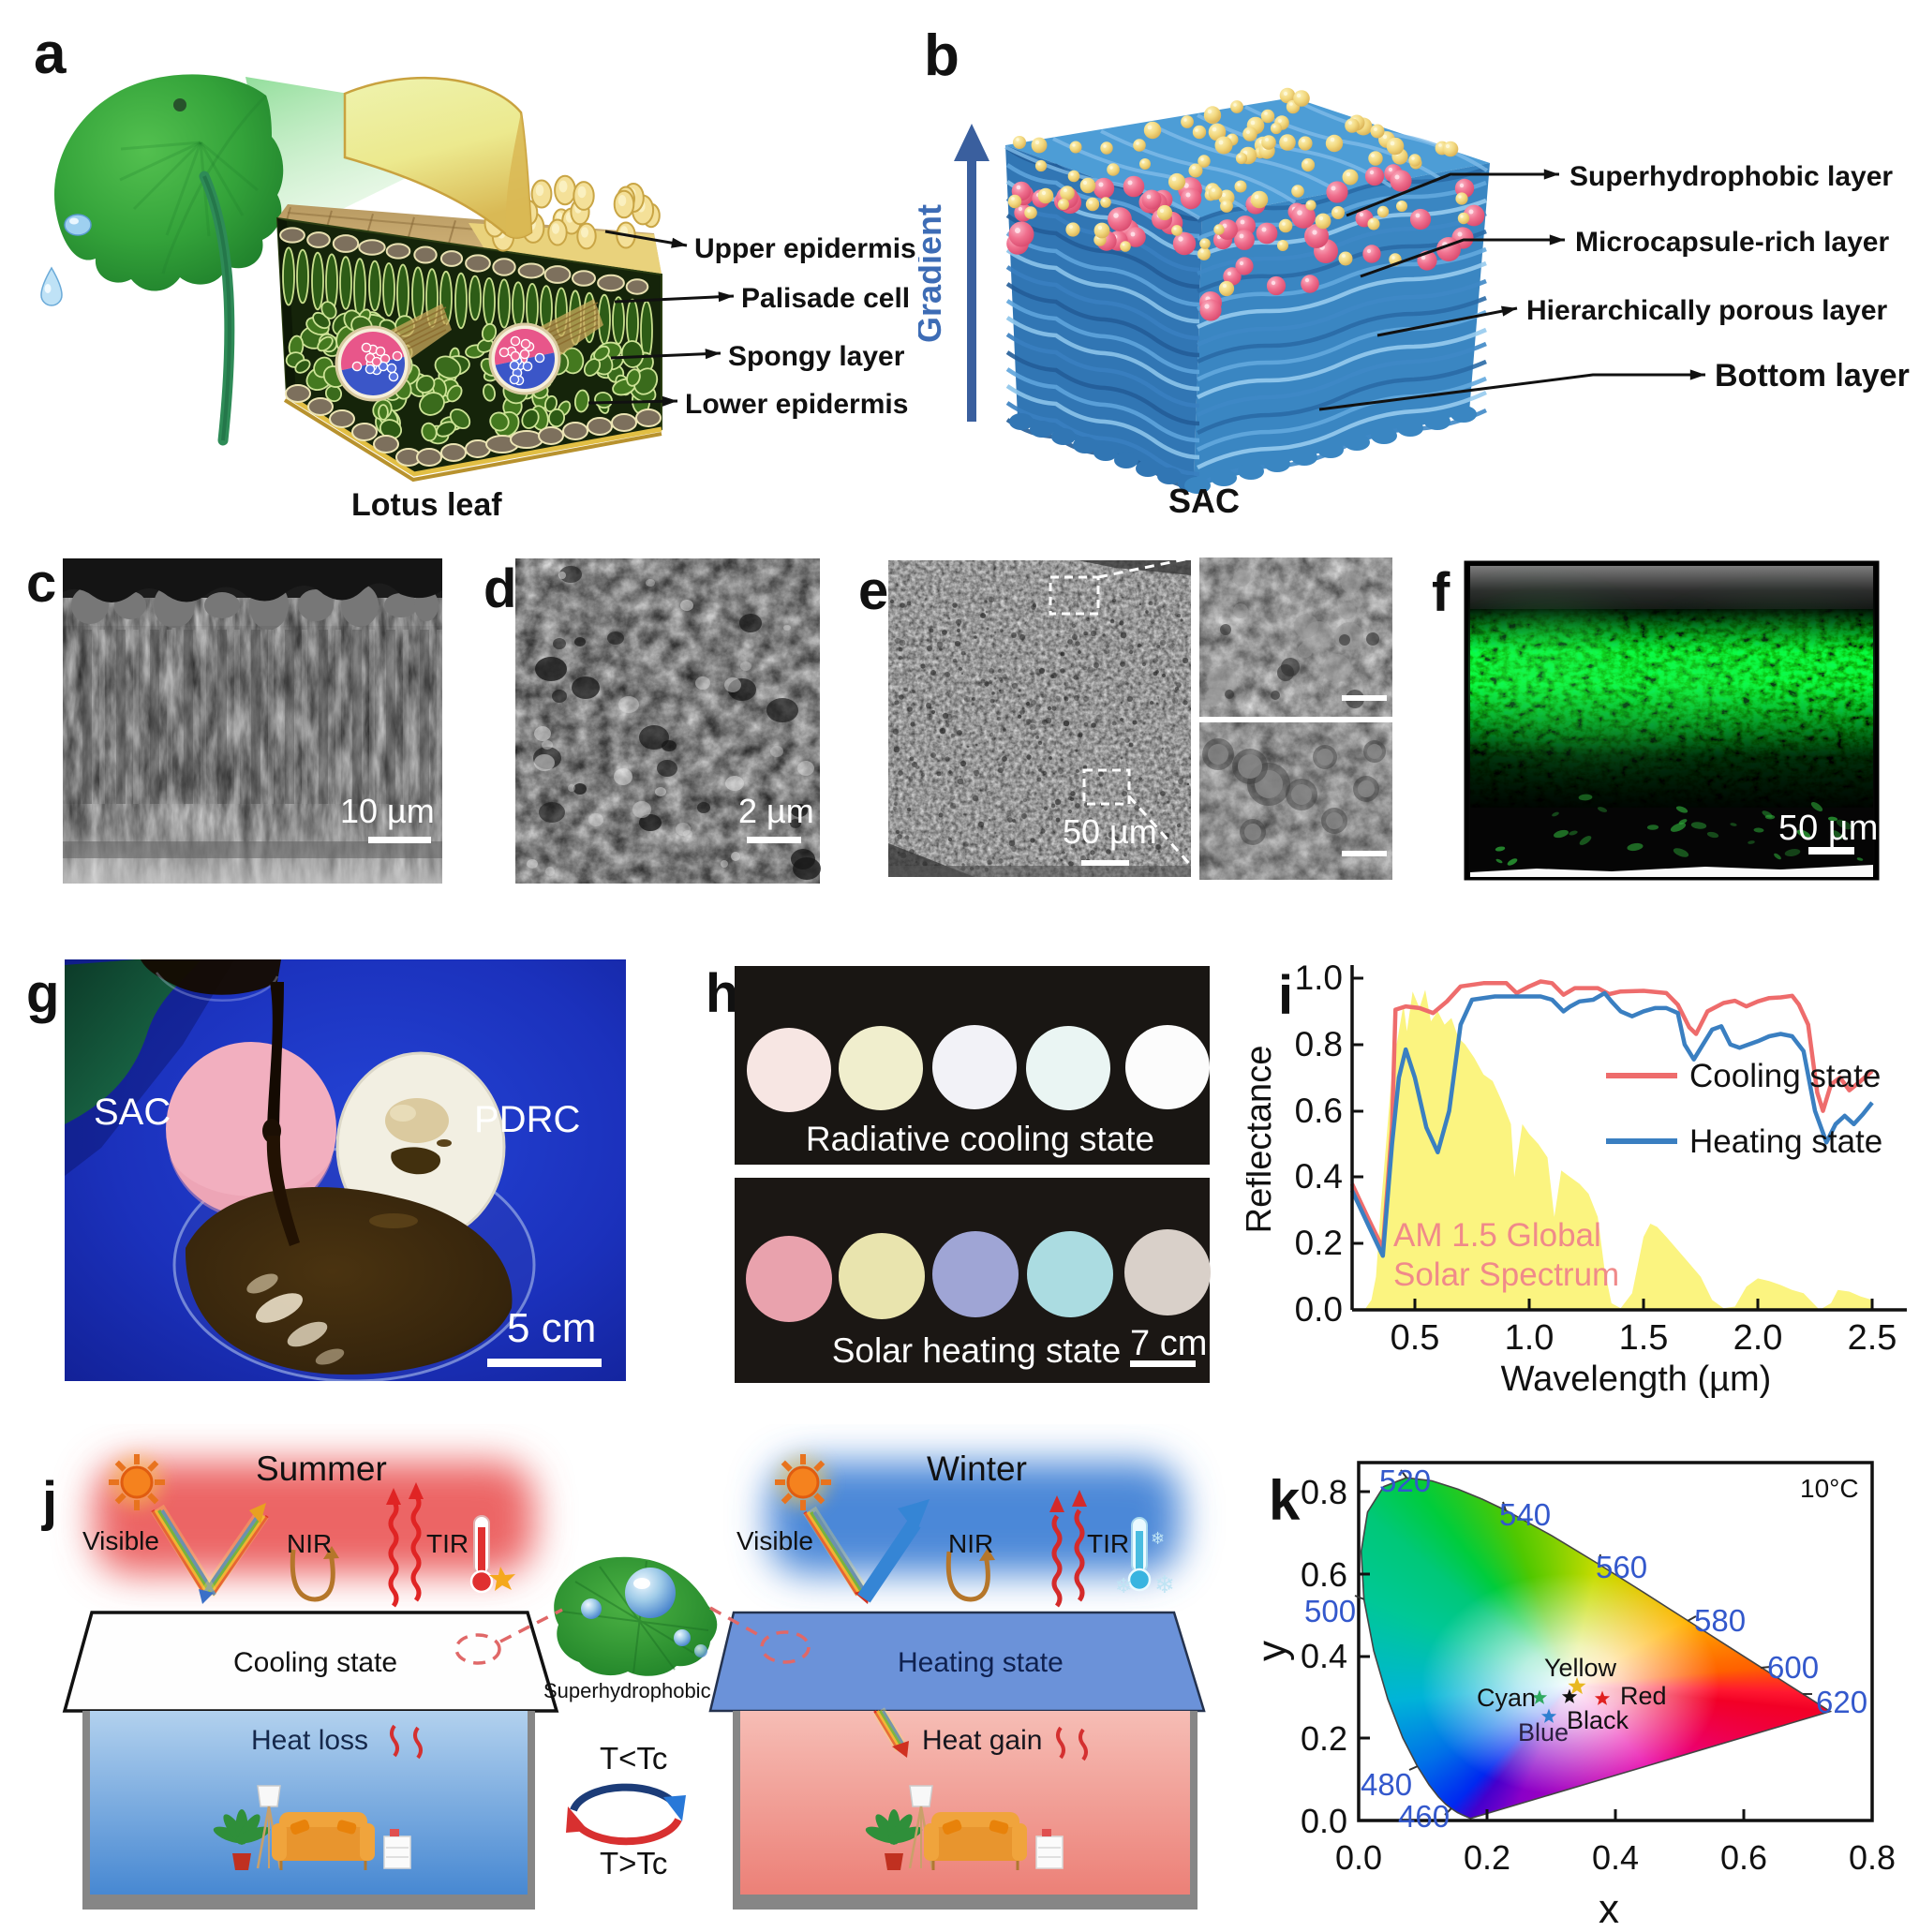 The height and width of the screenshot is (1932, 1919). I want to click on svg-text: Superhydrophobic, so click(627, 1691).